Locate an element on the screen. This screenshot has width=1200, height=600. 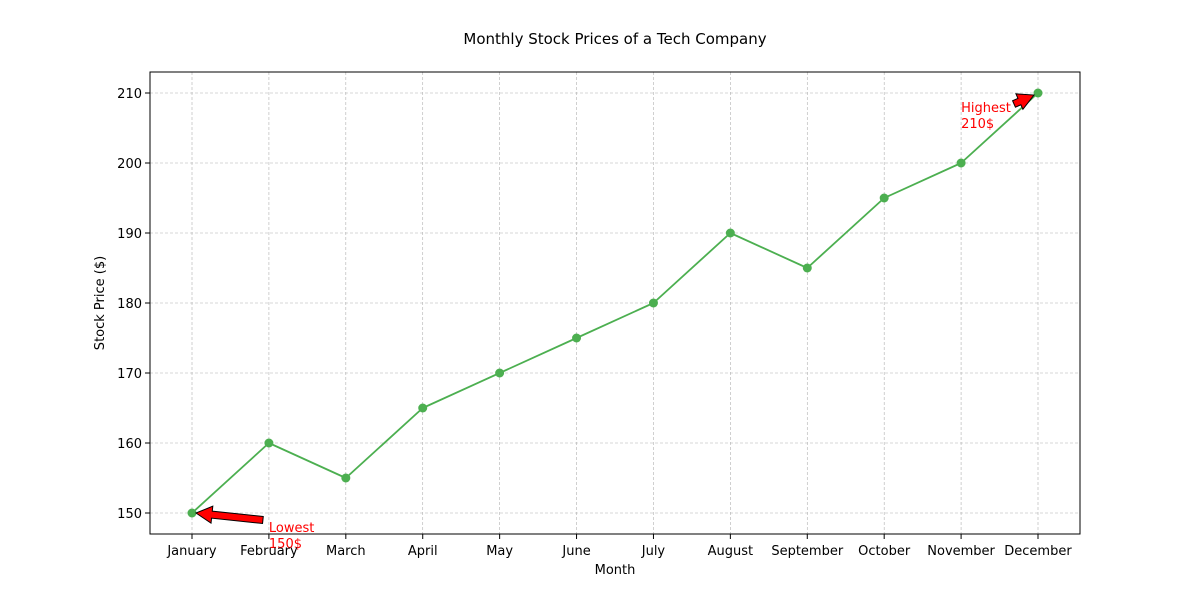
x-tick-label: September is located at coordinates (807, 551).